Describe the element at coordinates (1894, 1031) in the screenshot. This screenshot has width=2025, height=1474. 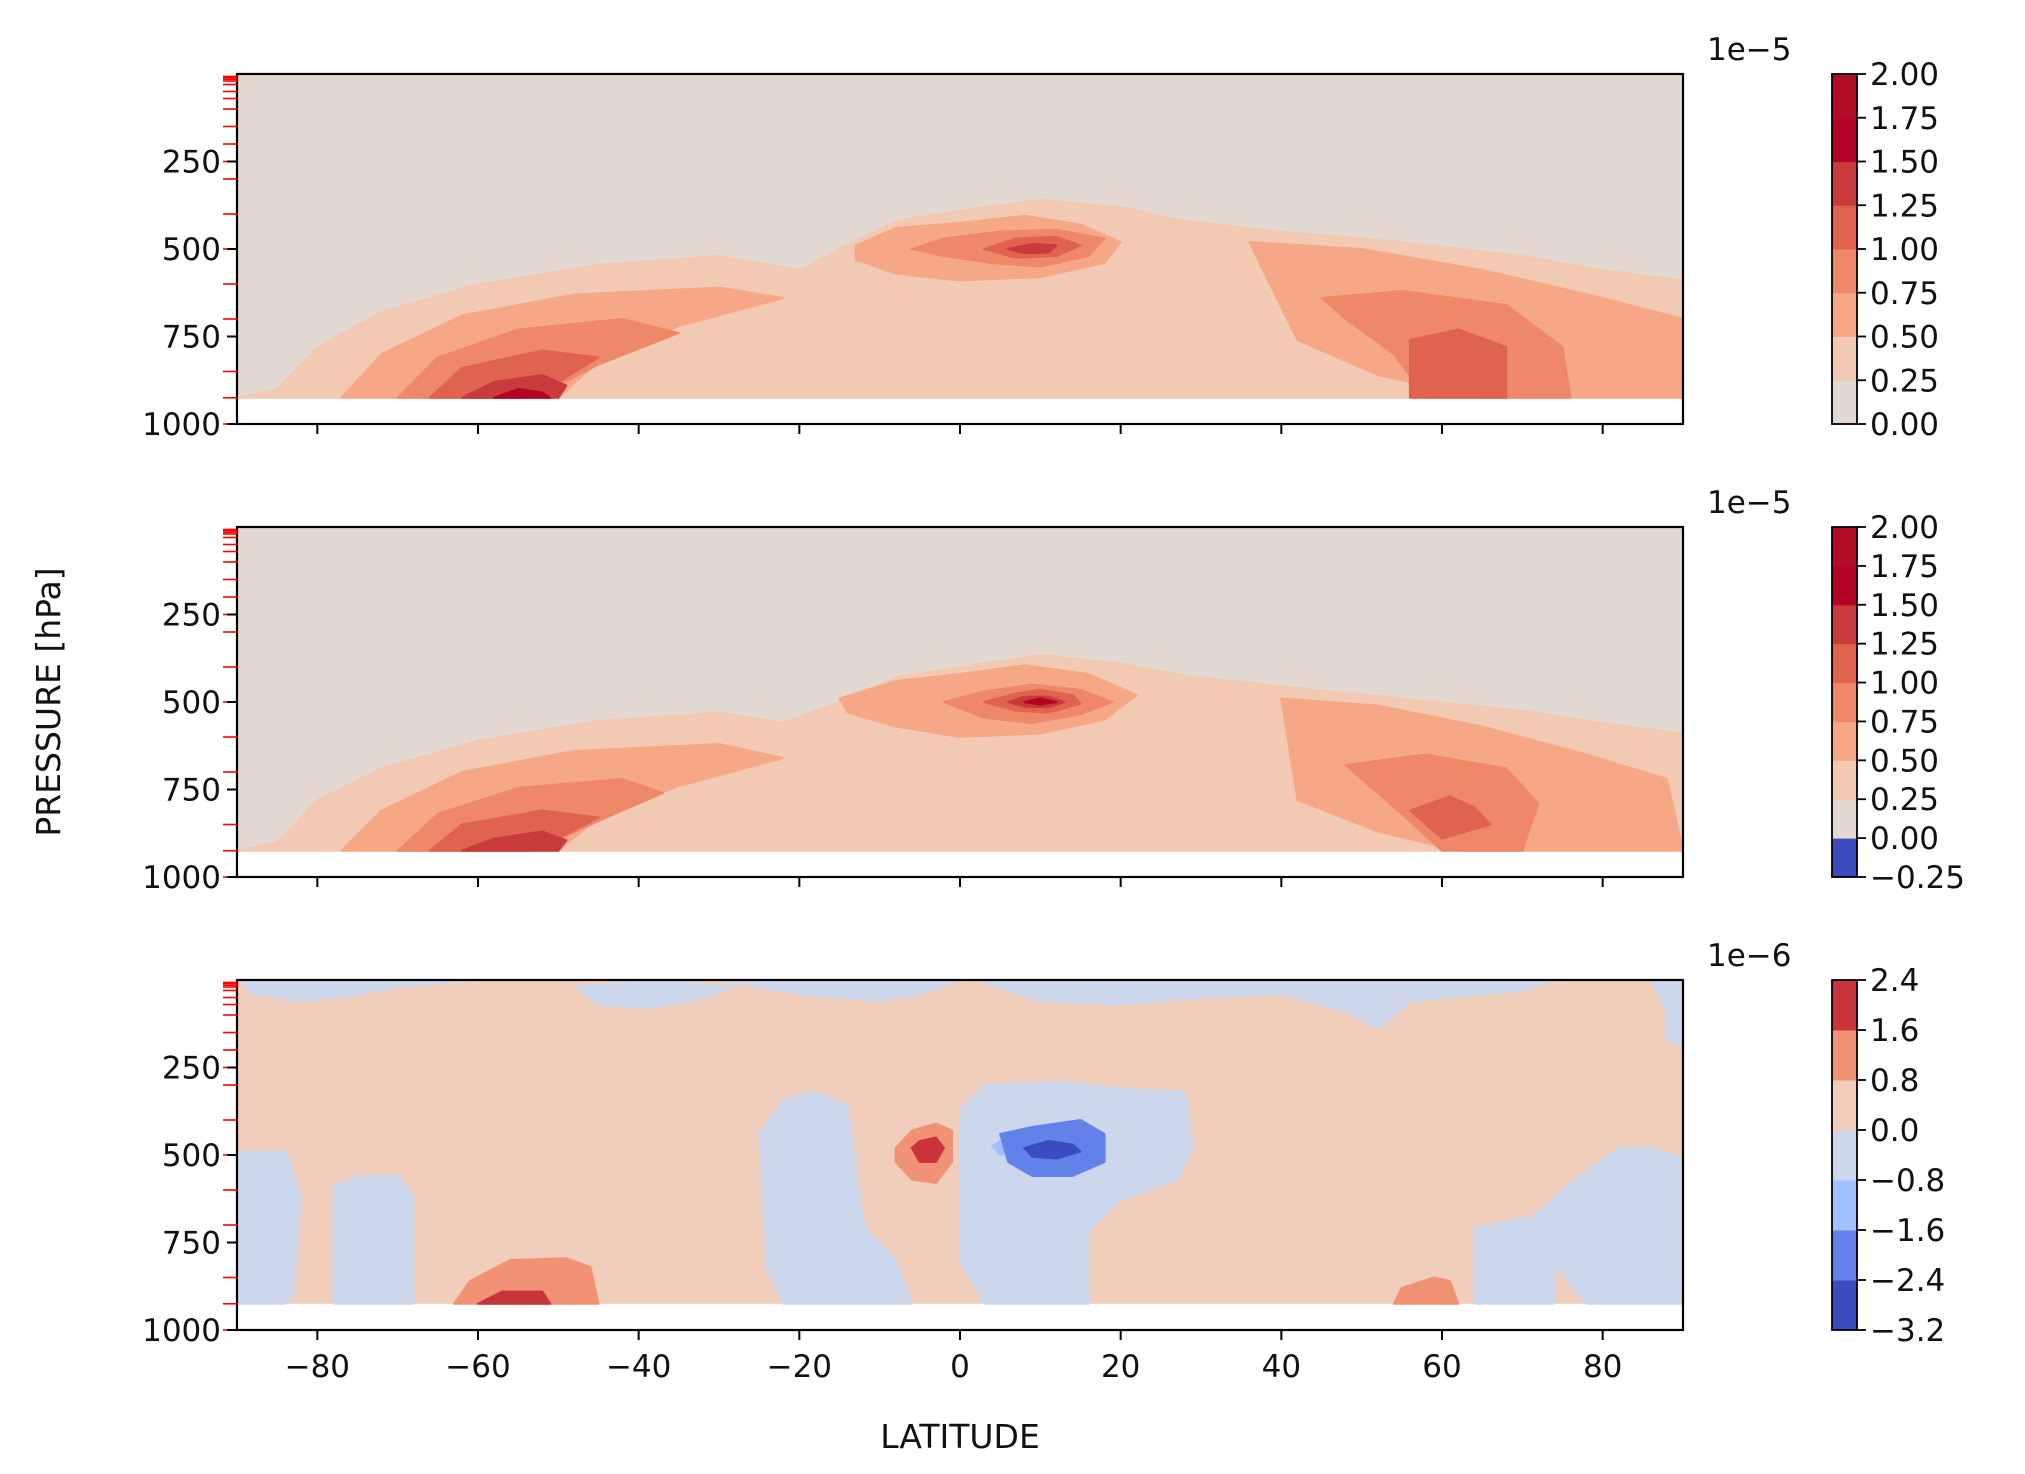
I see `colorbar-tick-label: 1.6` at that location.